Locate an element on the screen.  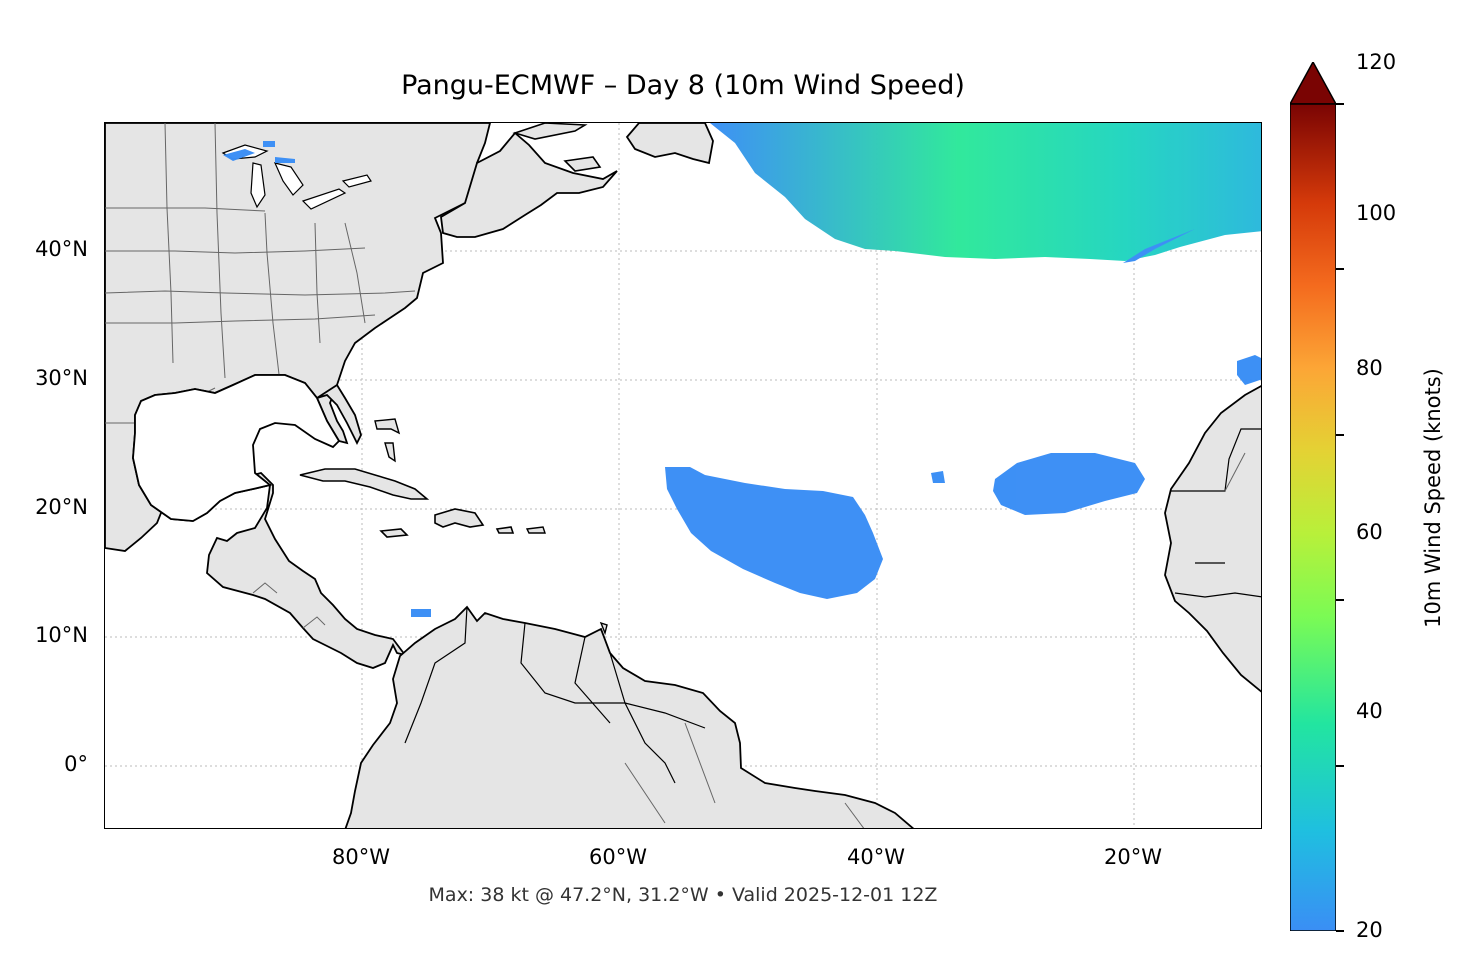
land-puerto-rico is located at coordinates (505, 530).